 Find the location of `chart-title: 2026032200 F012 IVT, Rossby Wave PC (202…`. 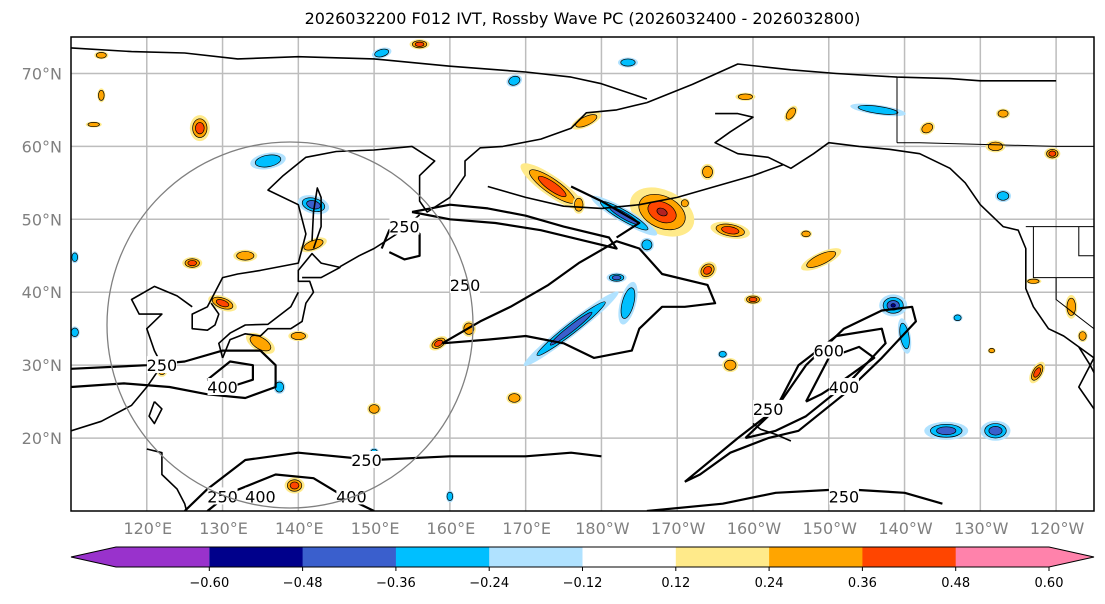

chart-title: 2026032200 F012 IVT, Rossby Wave PC (202… is located at coordinates (582, 18).